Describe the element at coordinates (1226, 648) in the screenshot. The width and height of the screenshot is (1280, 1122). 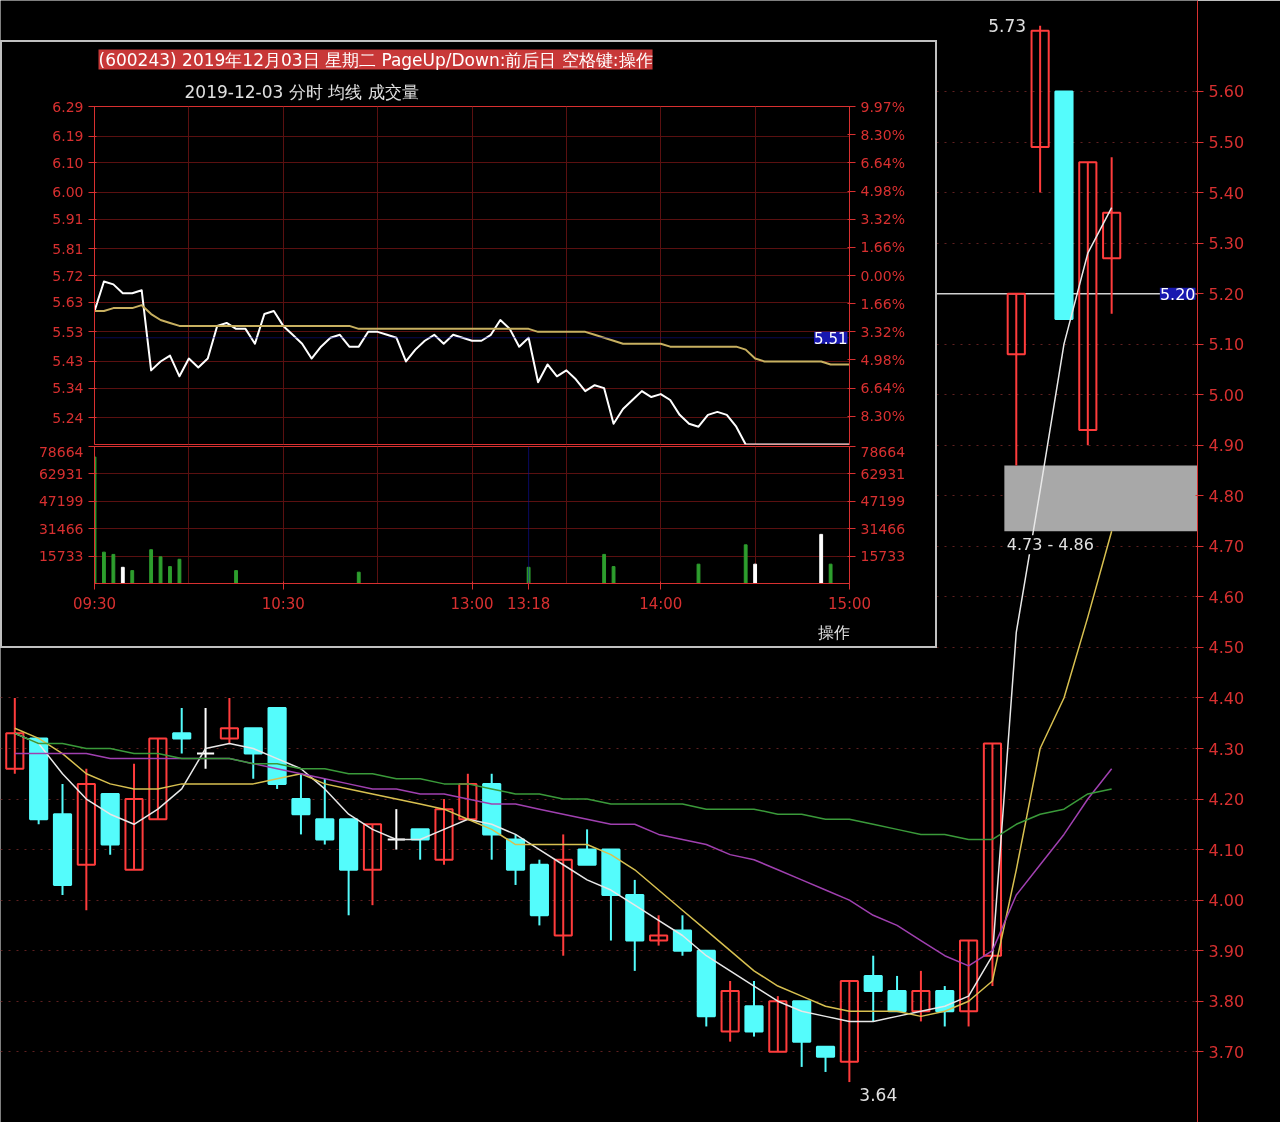
I see `y-tick-label: 4.50` at that location.